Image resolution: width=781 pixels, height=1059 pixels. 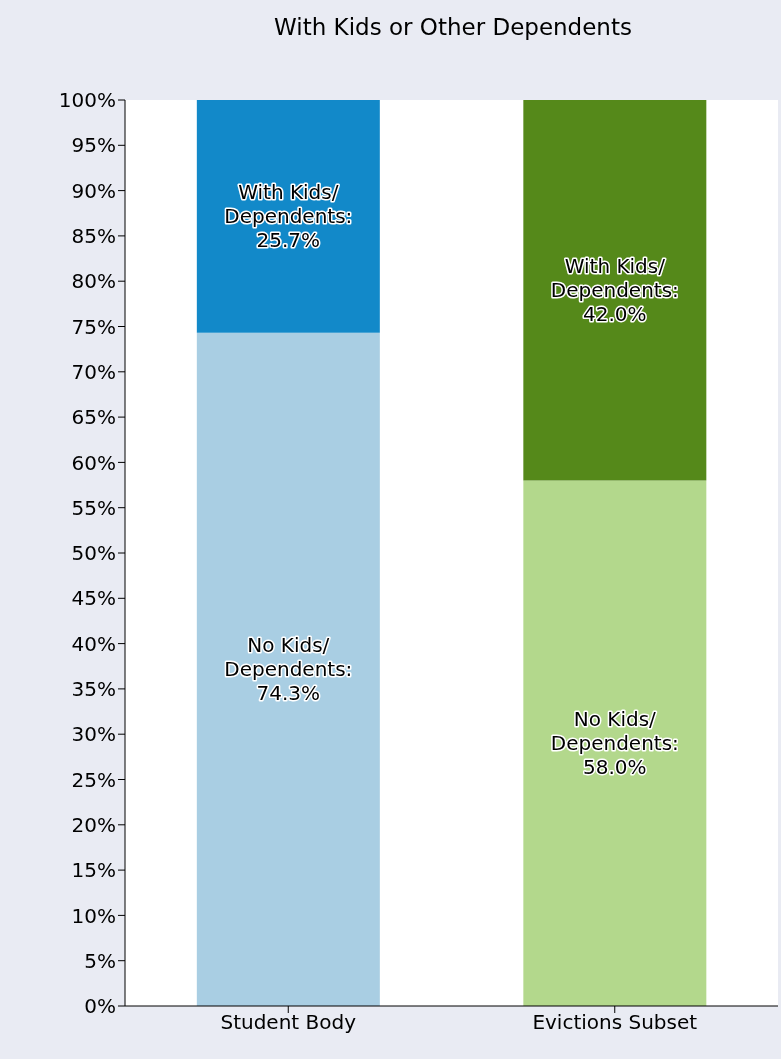 I want to click on data-label: No Kids/ Dependents: 58.0%, so click(x=614, y=743).